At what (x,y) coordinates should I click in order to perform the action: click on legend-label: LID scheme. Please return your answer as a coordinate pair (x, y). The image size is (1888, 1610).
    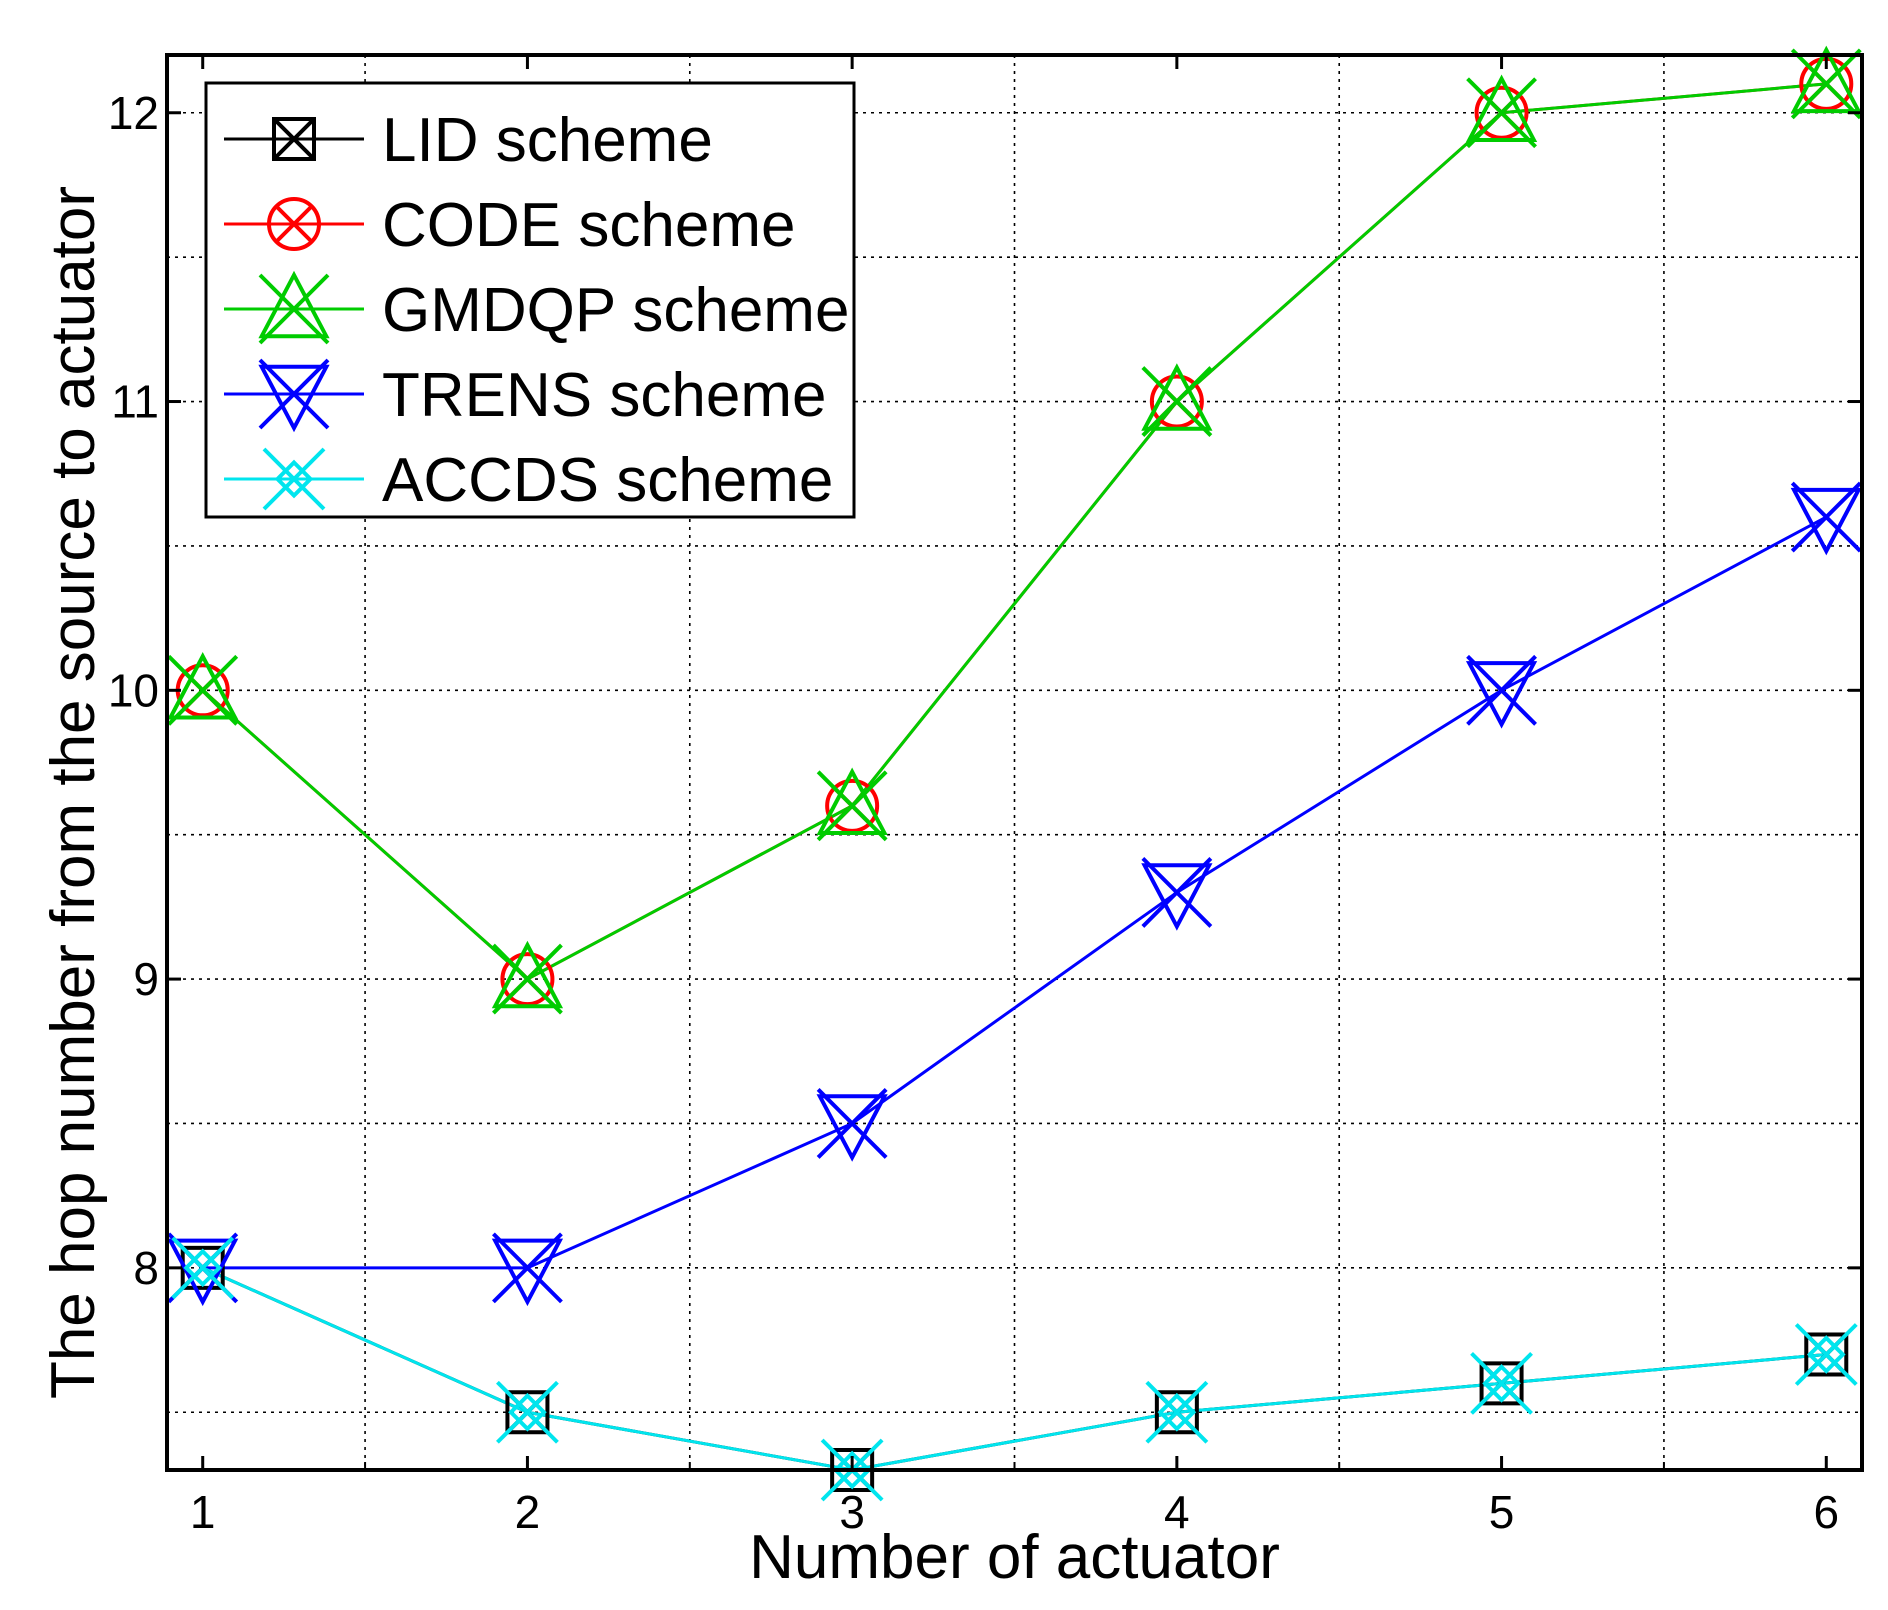
    Looking at the image, I should click on (547, 140).